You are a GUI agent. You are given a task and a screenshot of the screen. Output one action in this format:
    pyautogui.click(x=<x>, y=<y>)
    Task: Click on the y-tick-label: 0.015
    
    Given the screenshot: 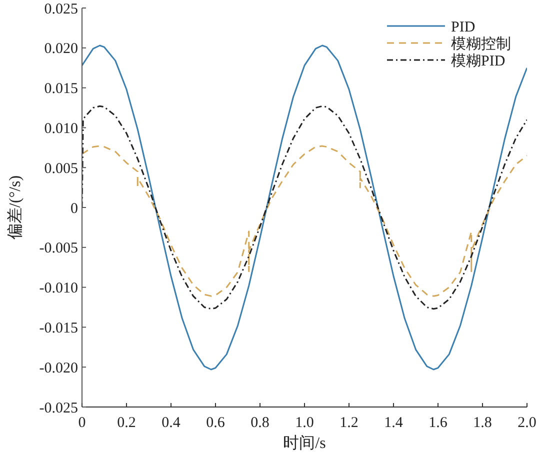 What is the action you would take?
    pyautogui.click(x=61, y=89)
    